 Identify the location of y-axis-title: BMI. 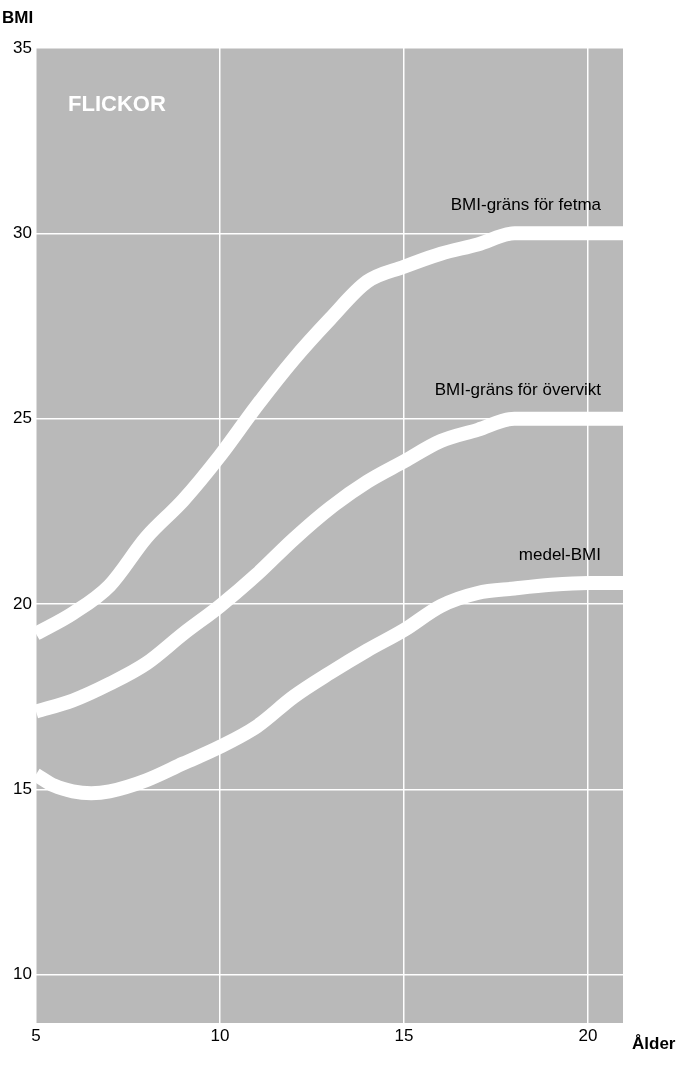
(18, 17).